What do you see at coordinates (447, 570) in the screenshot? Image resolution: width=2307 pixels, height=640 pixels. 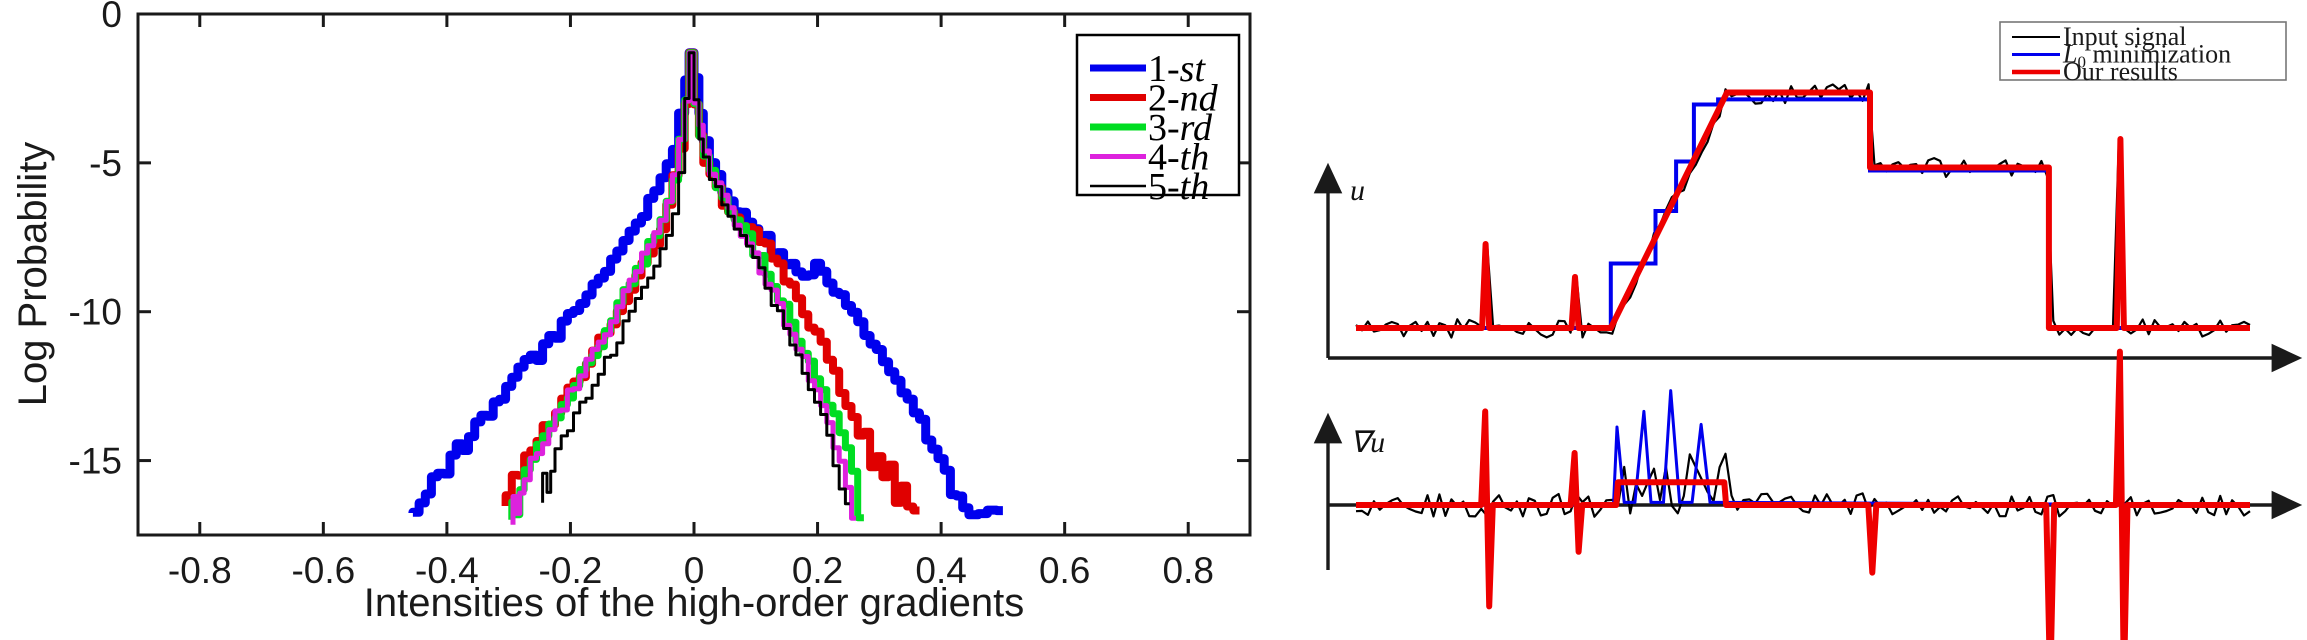 I see `x-tick-label: -0.4` at bounding box center [447, 570].